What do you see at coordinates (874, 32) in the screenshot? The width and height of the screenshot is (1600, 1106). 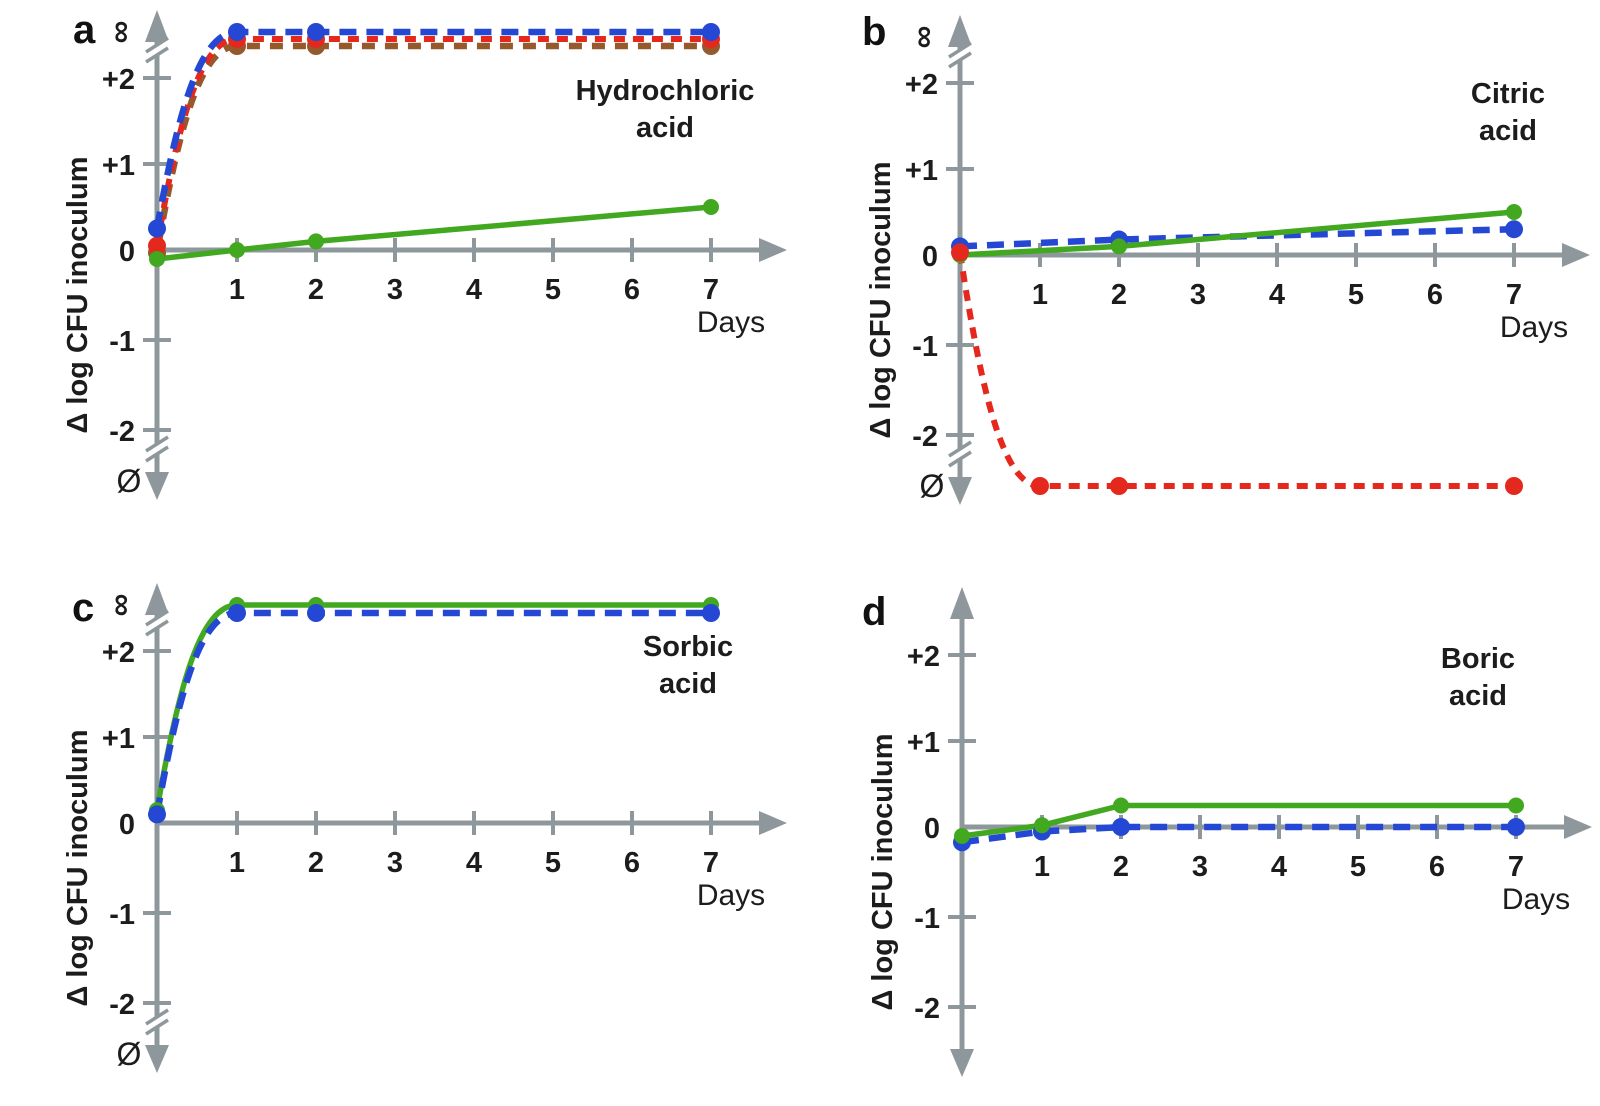 I see `panel-b-letter: b` at bounding box center [874, 32].